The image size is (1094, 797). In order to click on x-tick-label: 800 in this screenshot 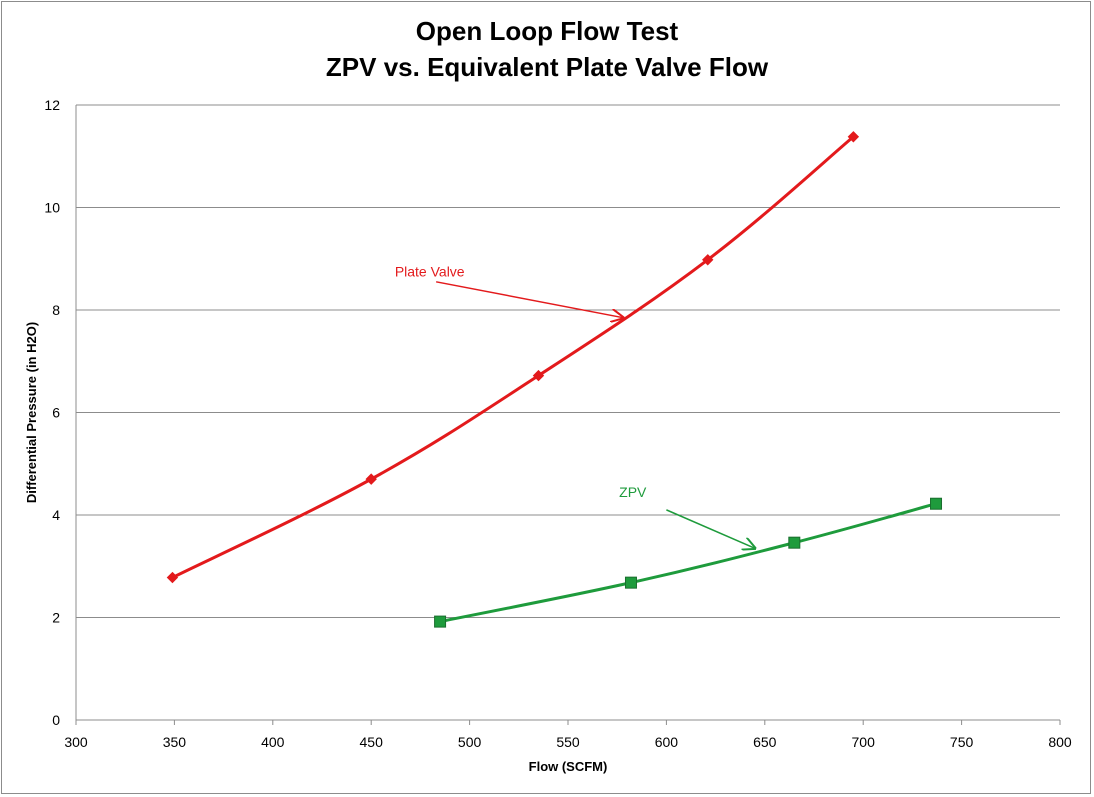, I will do `click(1060, 742)`.